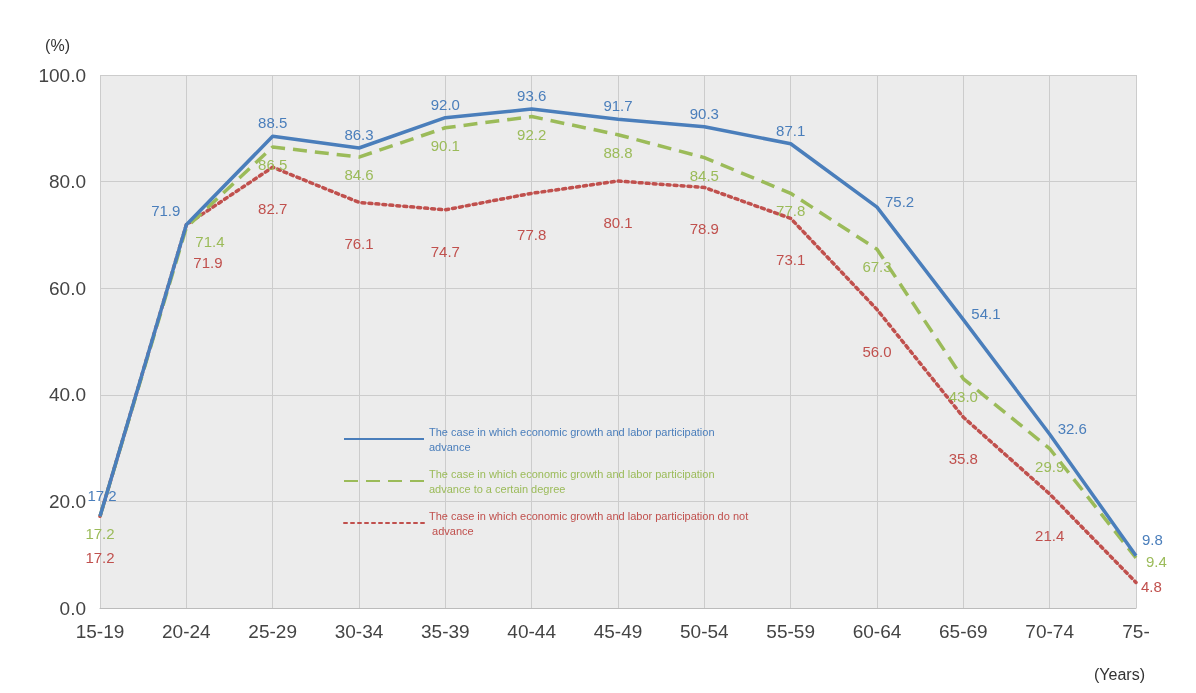 The width and height of the screenshot is (1196, 693). I want to click on y-tick-label: 20.0, so click(67, 501).